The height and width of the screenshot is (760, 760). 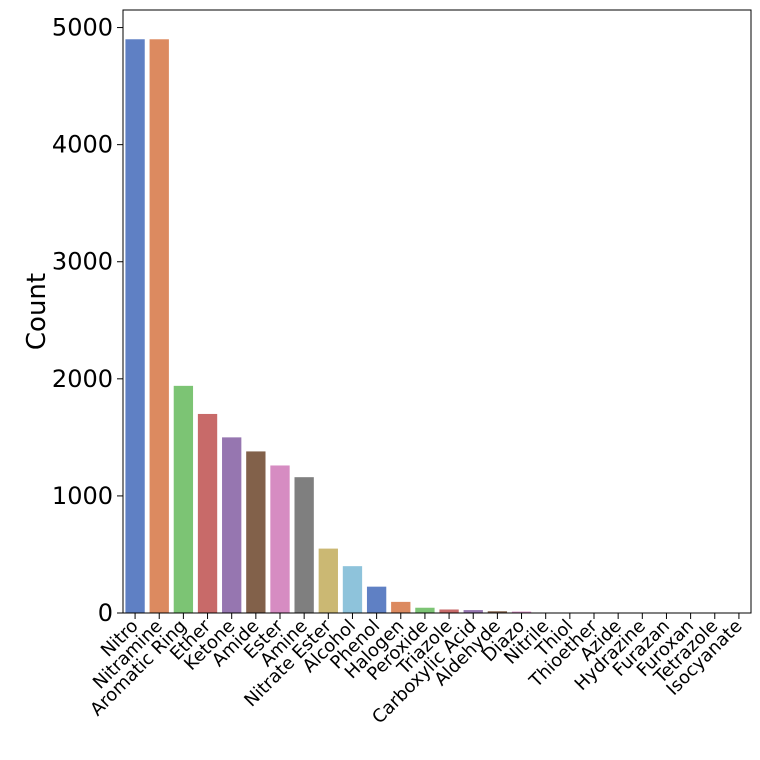 I want to click on bar-ester, so click(x=280, y=539).